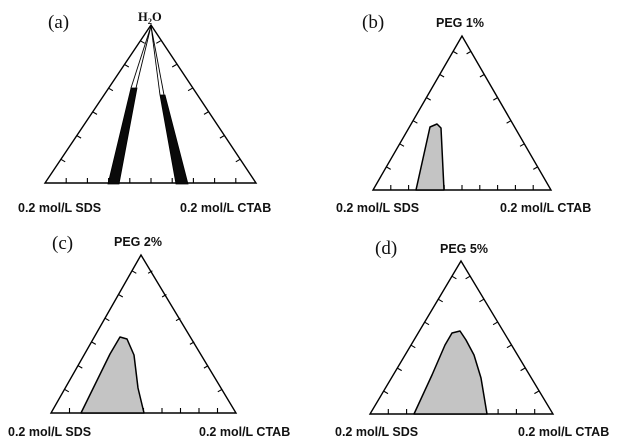  I want to click on panel-a-left-wedge, so click(122, 136).